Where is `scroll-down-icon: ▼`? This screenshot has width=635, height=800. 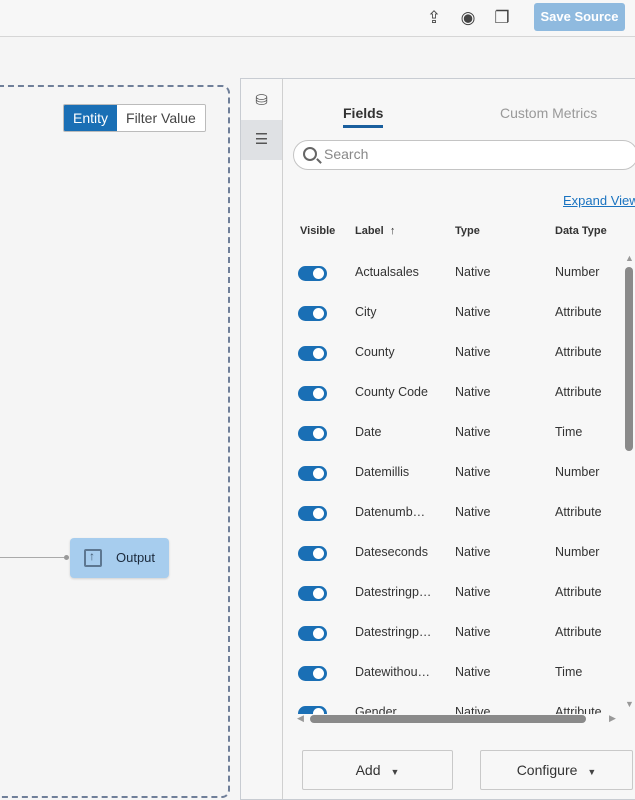 scroll-down-icon: ▼ is located at coordinates (629, 704).